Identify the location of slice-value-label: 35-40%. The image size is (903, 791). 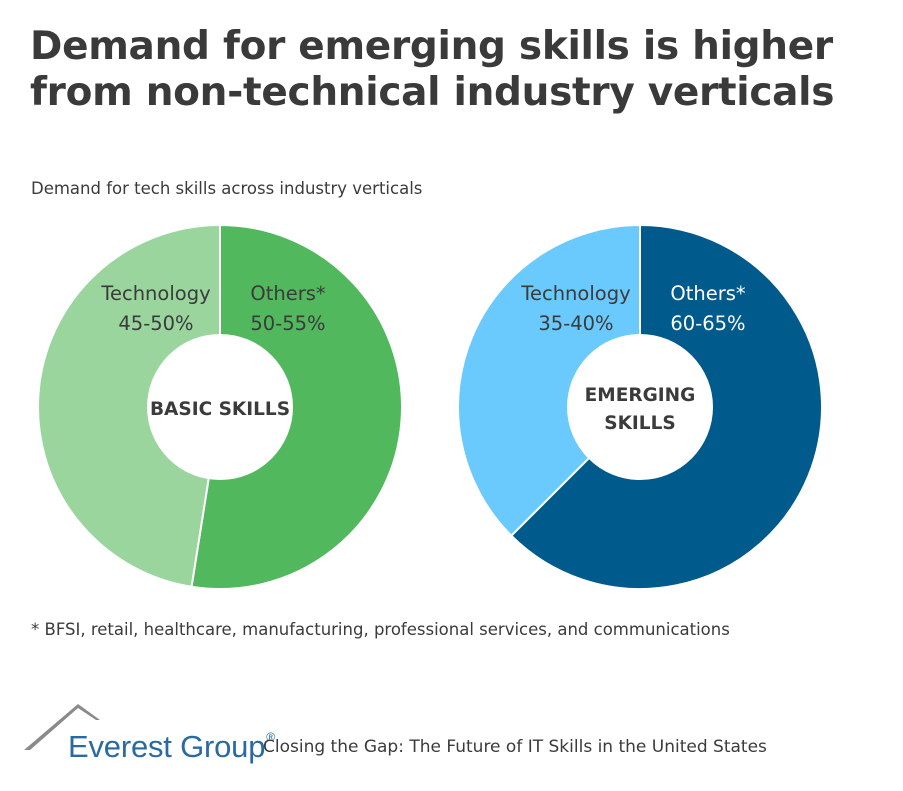
(575, 323).